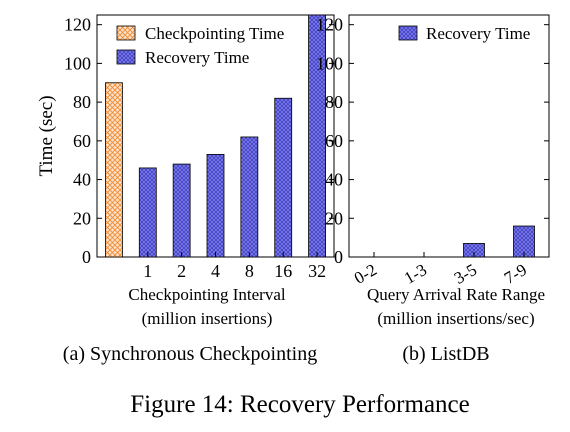  Describe the element at coordinates (299, 404) in the screenshot. I see `figure-caption: Figure 14: Recovery Performance` at that location.